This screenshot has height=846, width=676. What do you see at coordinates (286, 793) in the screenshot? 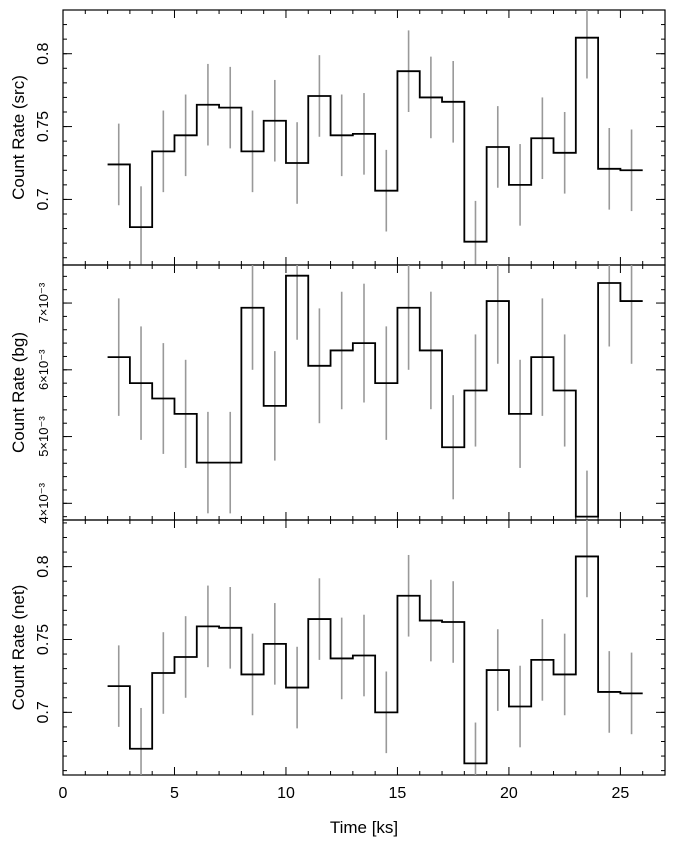
I see `x-tick-label: 10` at bounding box center [286, 793].